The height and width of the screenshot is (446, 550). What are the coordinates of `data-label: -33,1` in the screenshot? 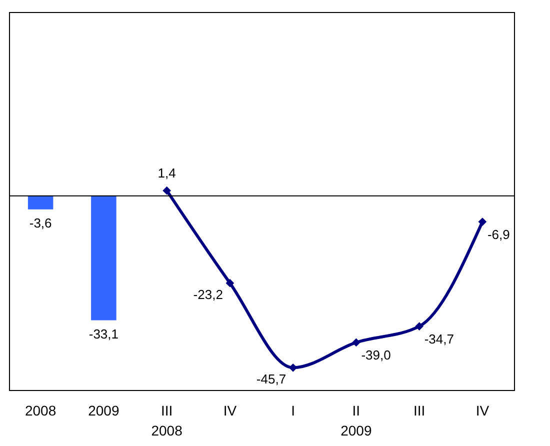 It's located at (103, 334).